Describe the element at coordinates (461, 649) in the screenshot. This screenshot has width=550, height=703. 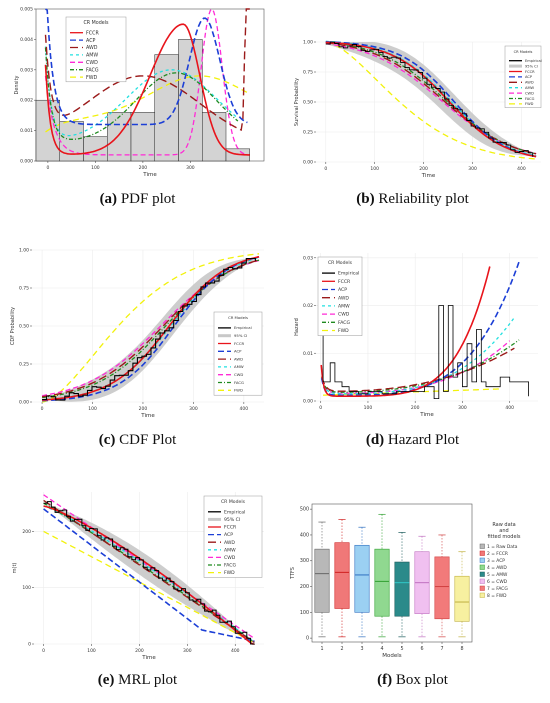
I see `x-tick-label: 8` at that location.